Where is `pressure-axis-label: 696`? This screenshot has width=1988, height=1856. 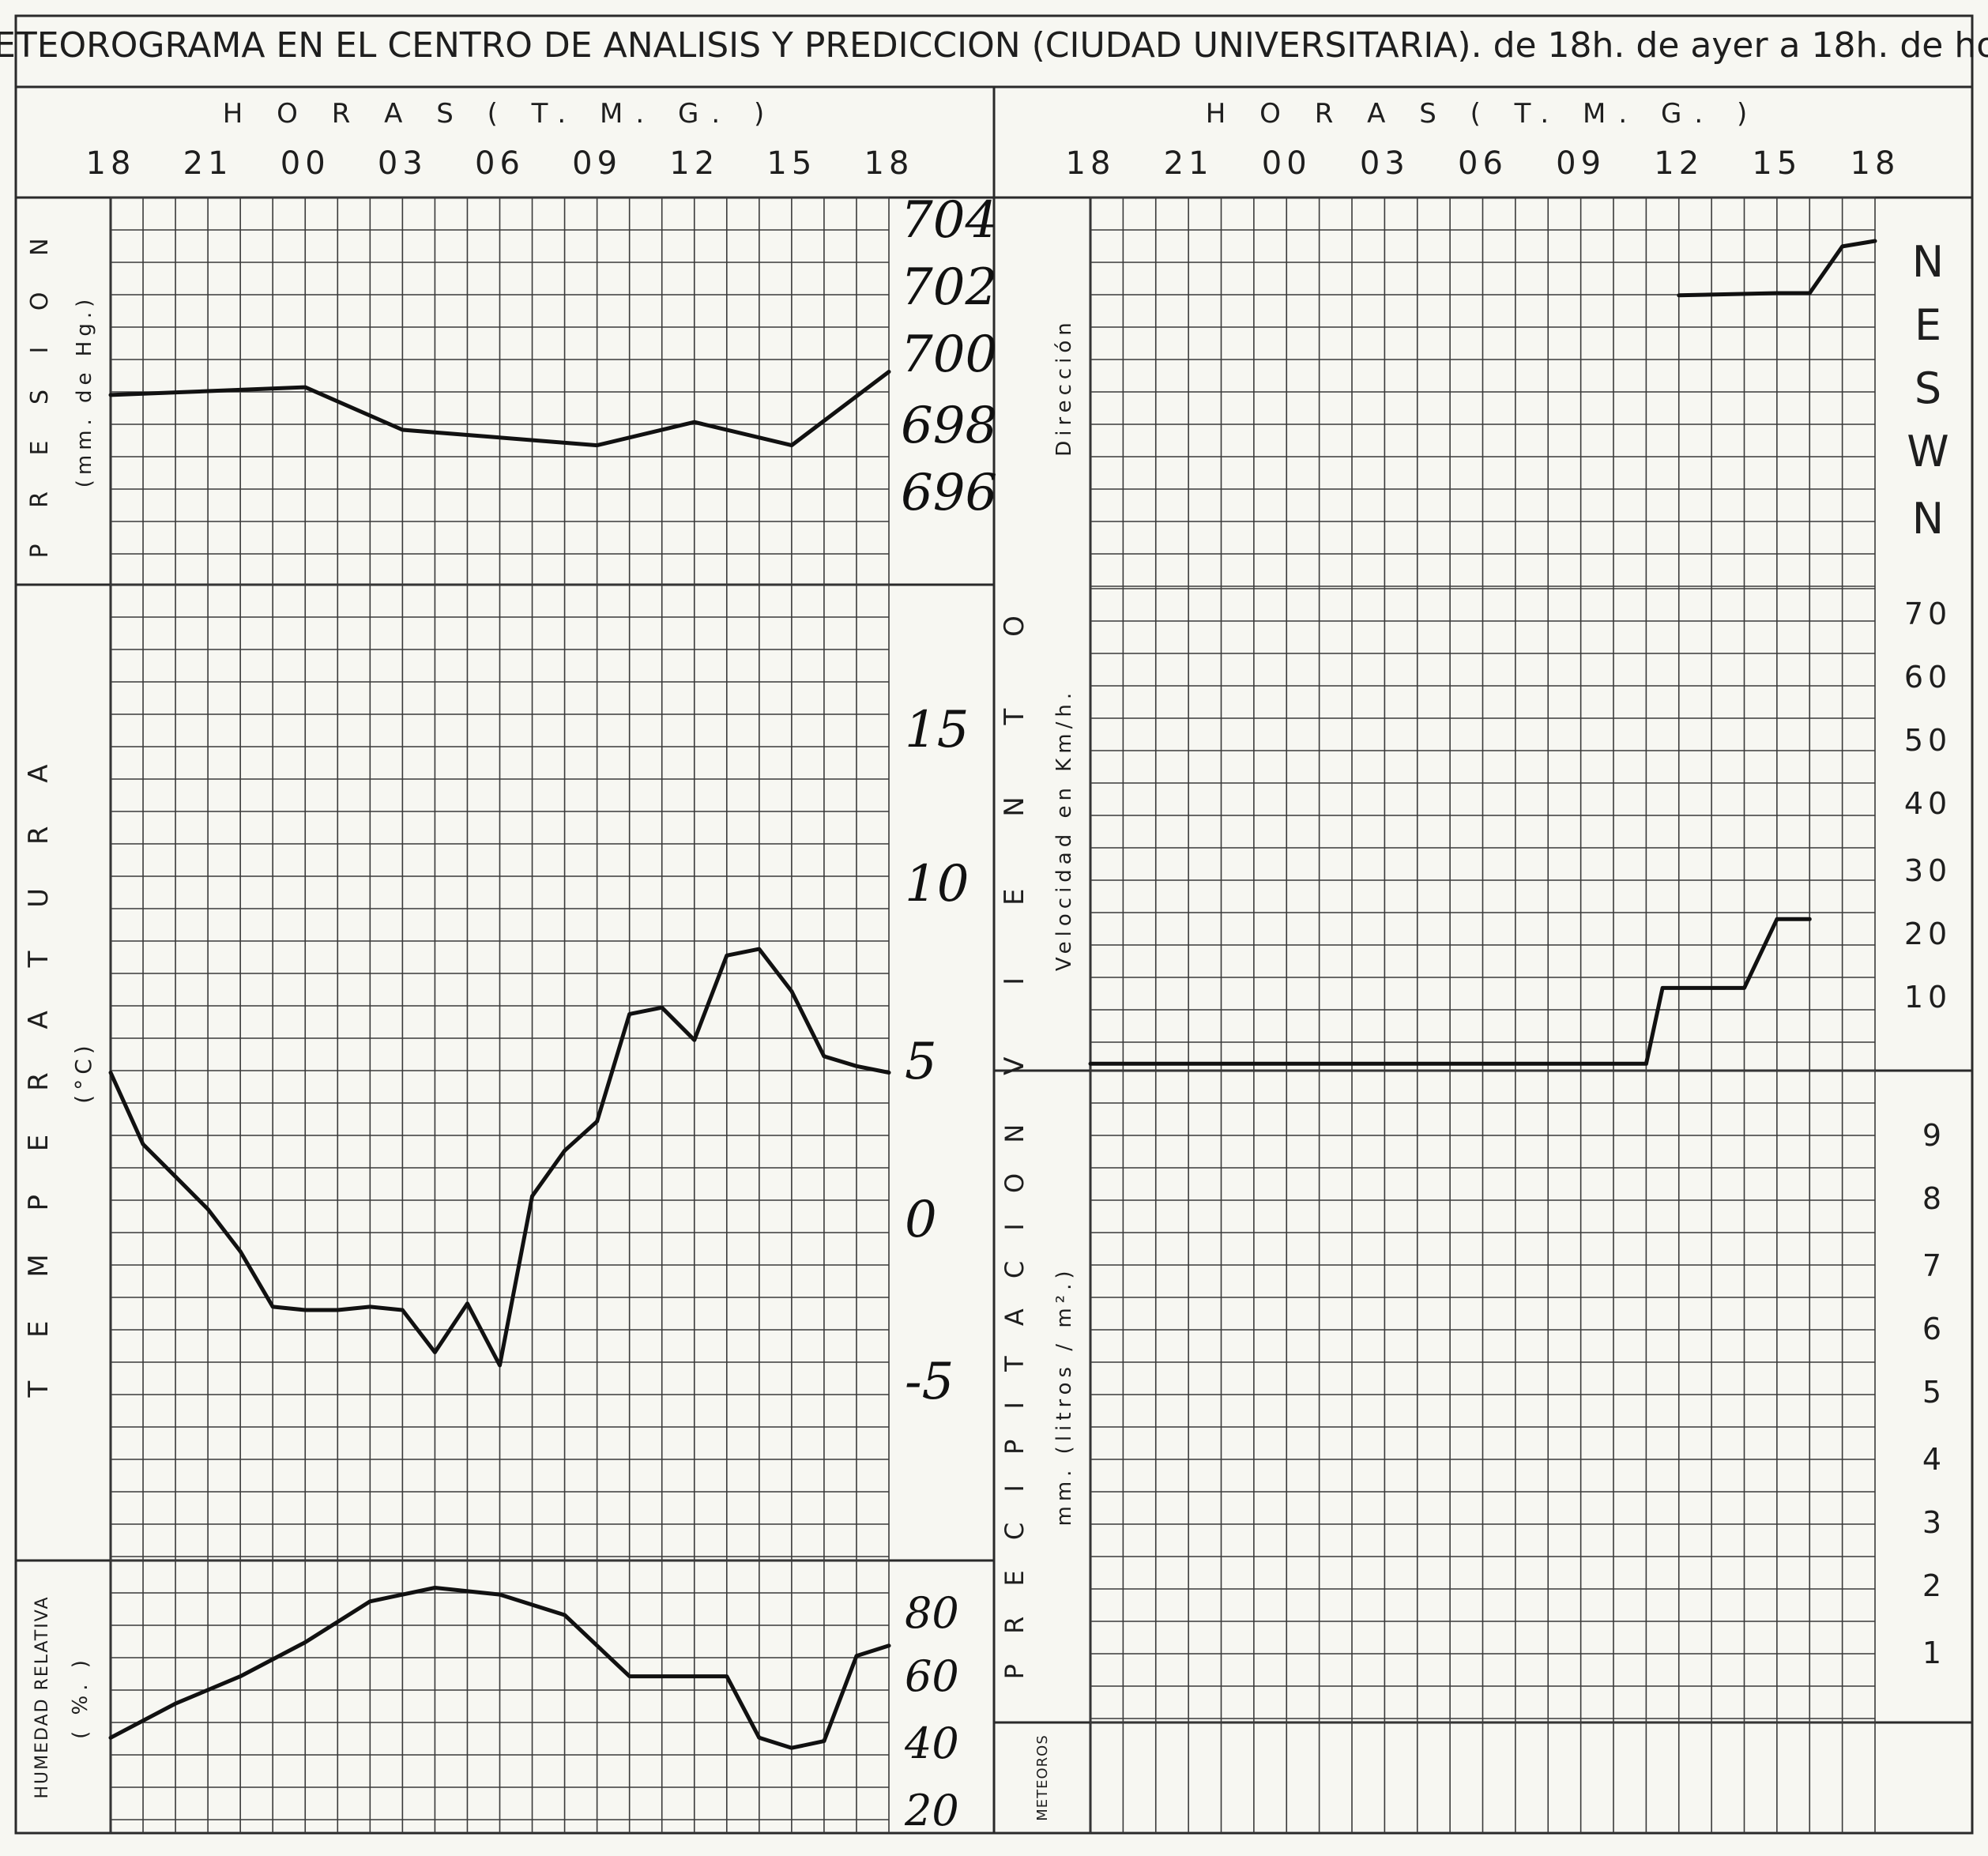
pressure-axis-label: 696 is located at coordinates (949, 493).